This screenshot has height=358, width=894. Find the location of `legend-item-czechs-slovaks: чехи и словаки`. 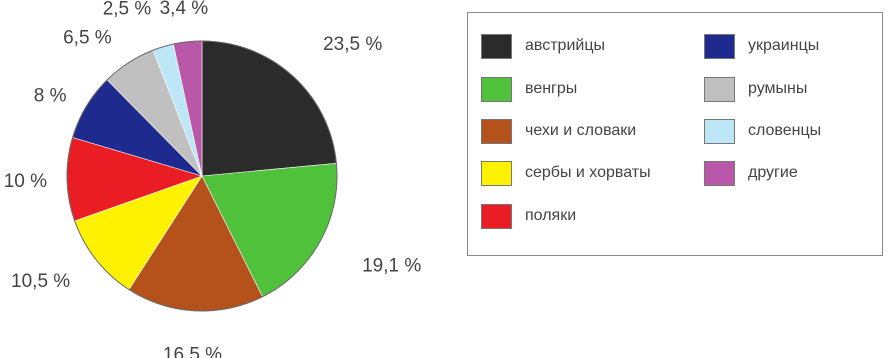

legend-item-czechs-slovaks: чехи и словаки is located at coordinates (558, 131).